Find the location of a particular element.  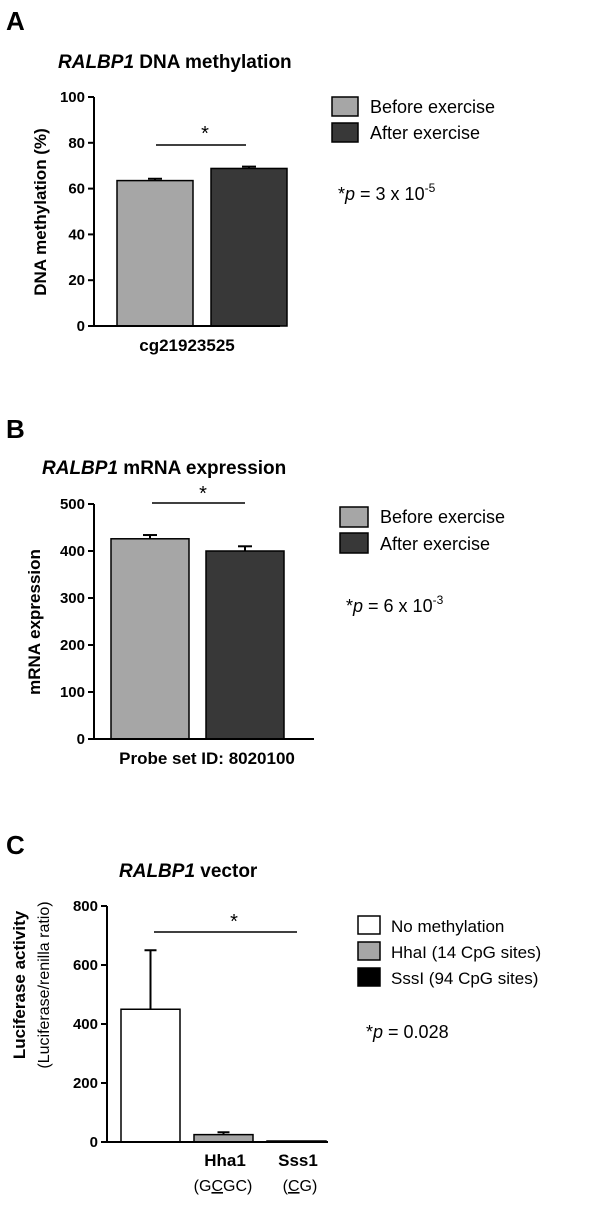

chart-a-title-gene: RALBP1 is located at coordinates (96, 62).